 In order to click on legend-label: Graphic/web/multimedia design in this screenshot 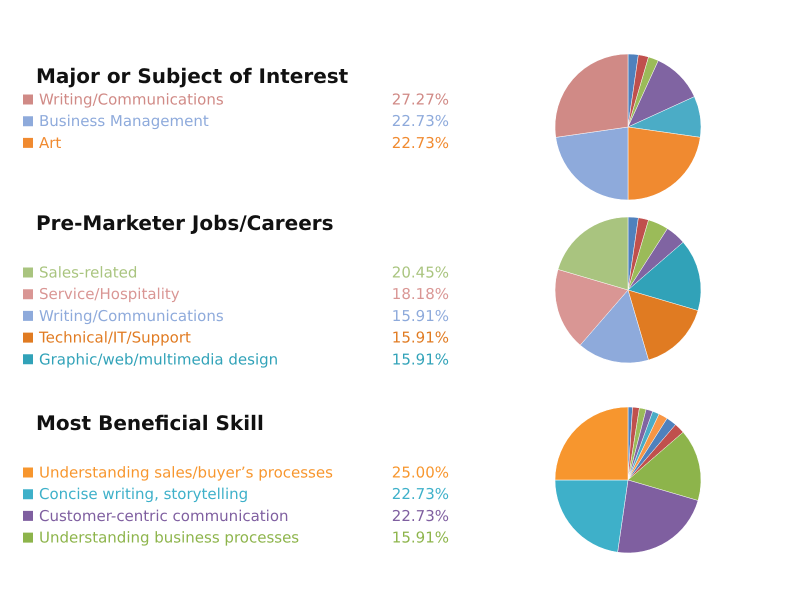, I will do `click(158, 359)`.